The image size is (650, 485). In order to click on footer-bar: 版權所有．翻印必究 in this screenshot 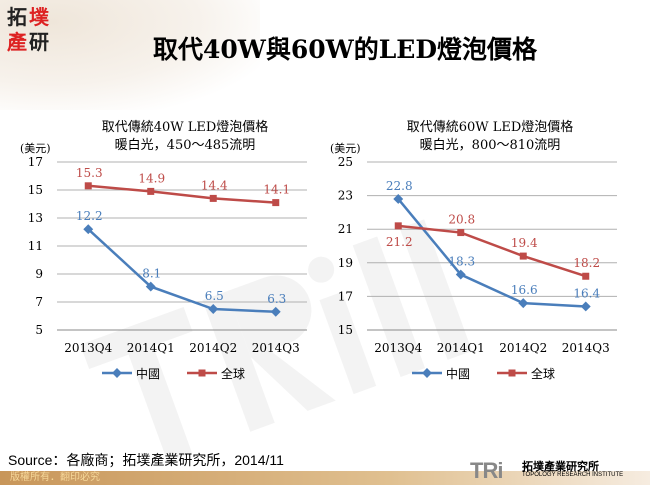, I will do `click(325, 478)`.